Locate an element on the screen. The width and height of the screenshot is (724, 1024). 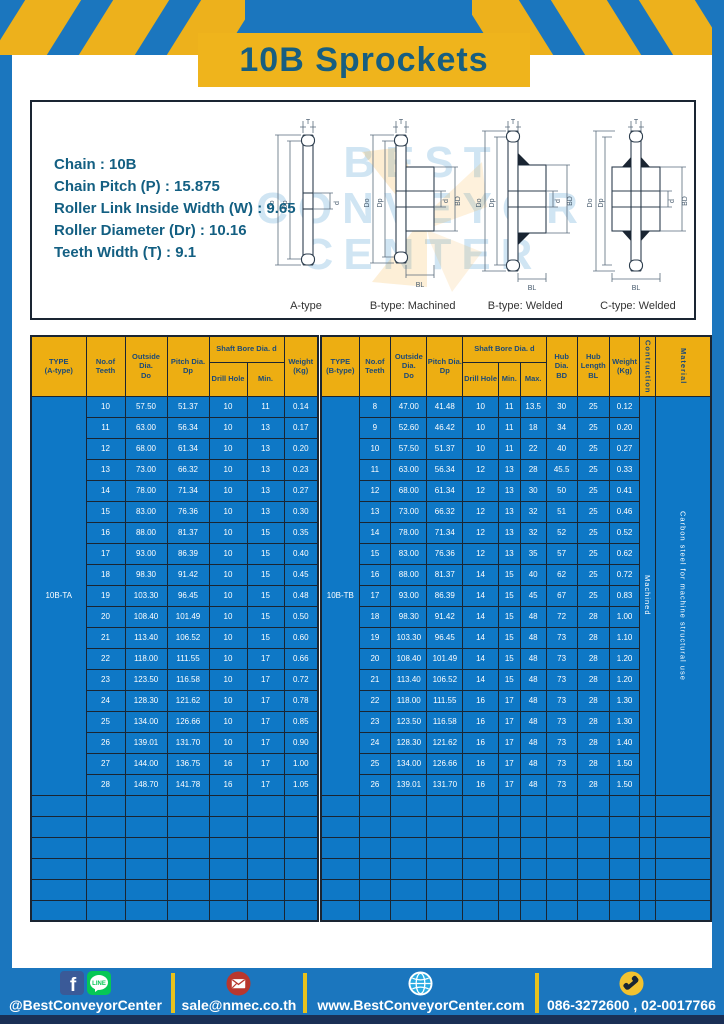
stripe is located at coordinates (596, 27).